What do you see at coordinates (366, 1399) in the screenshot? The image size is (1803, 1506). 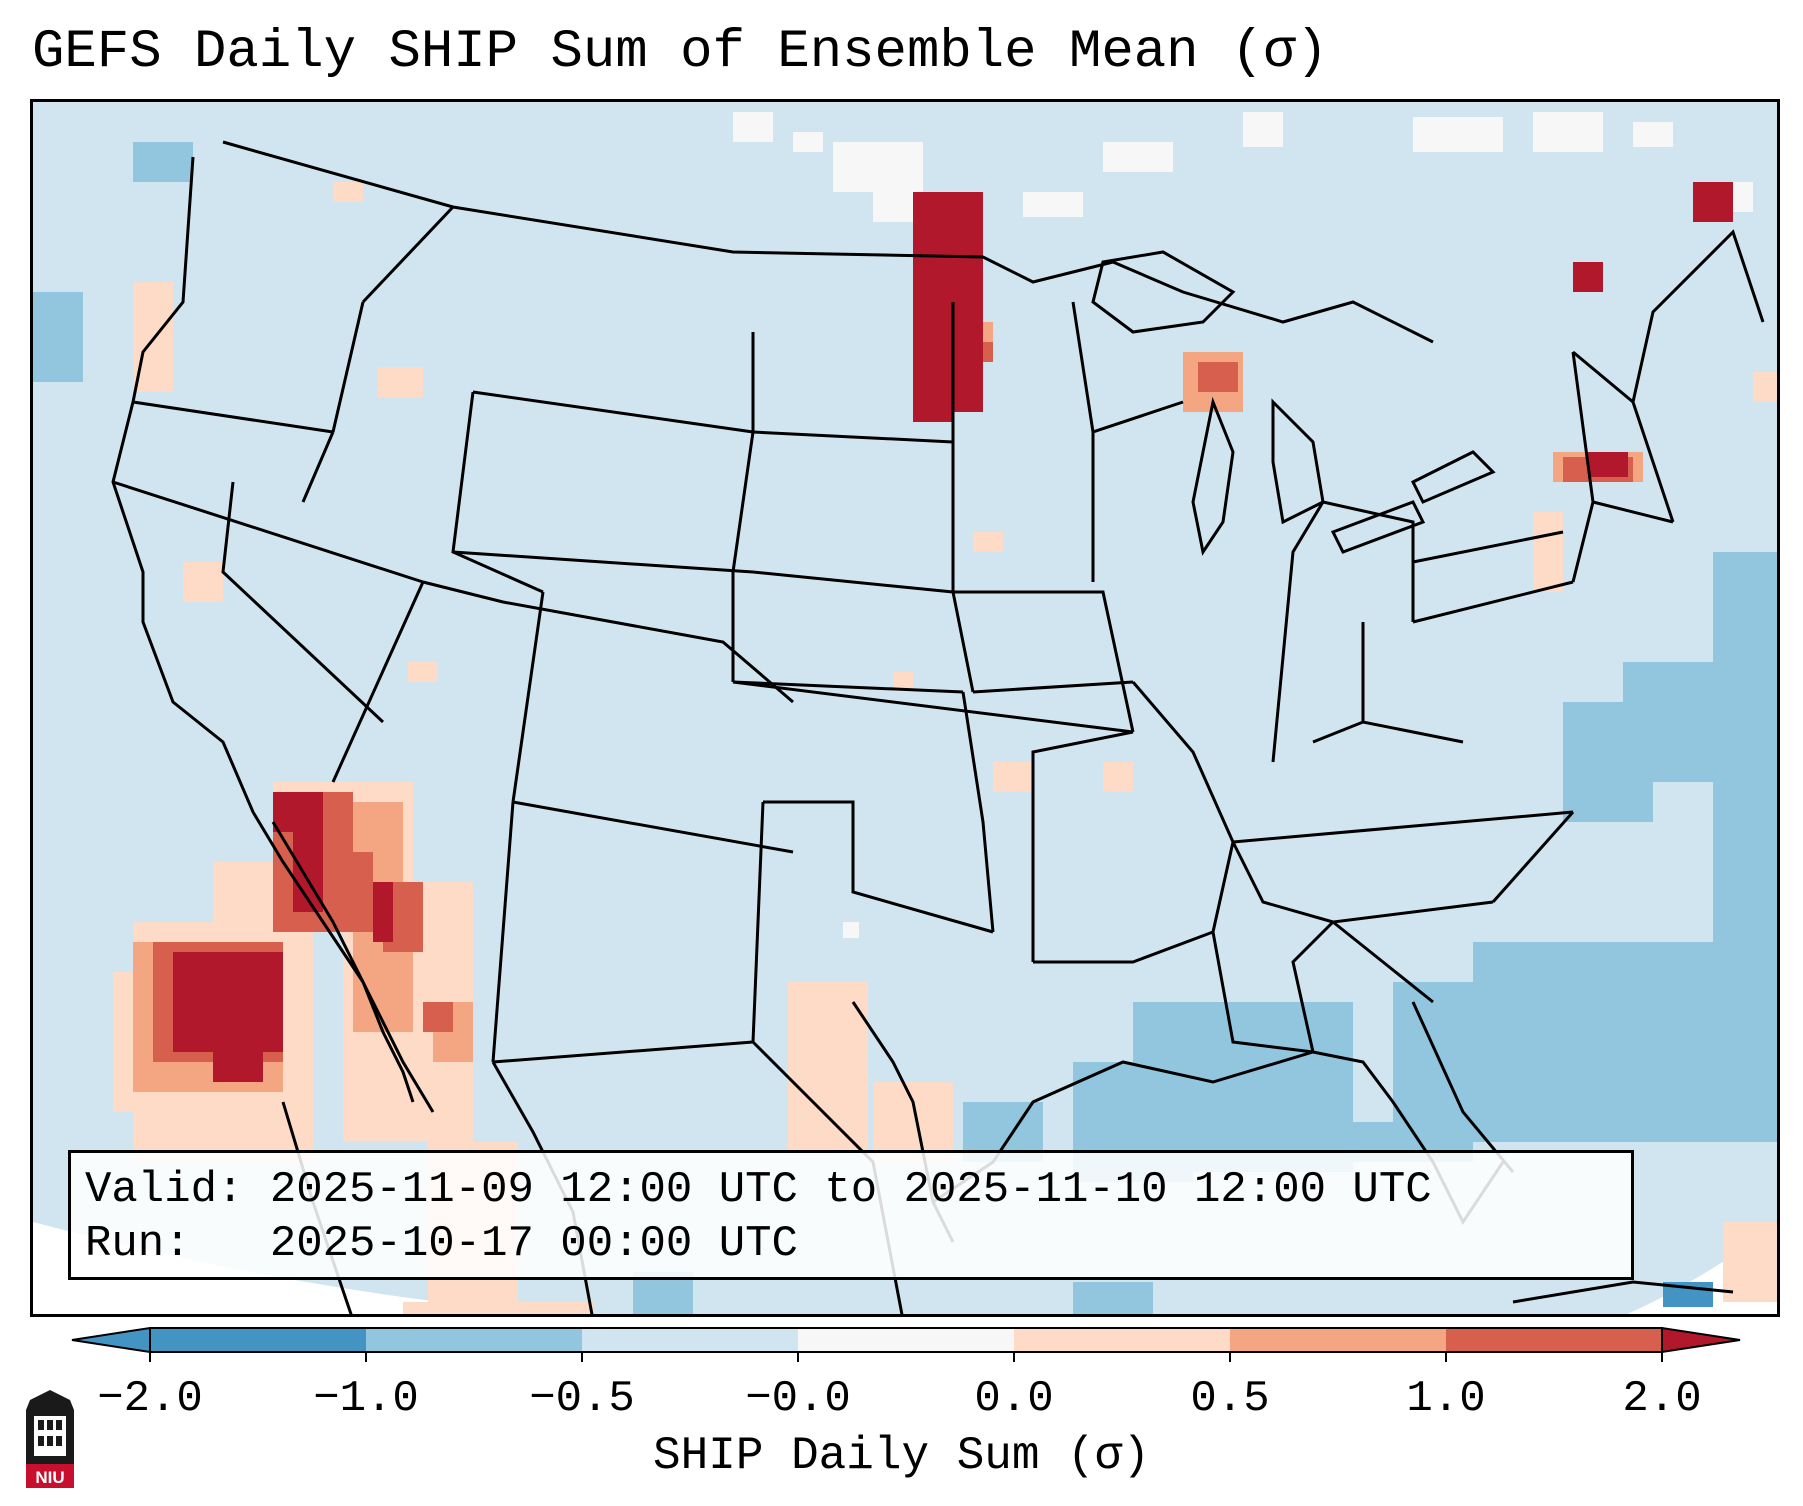 I see `colorbar-tick-label: −1.0` at bounding box center [366, 1399].